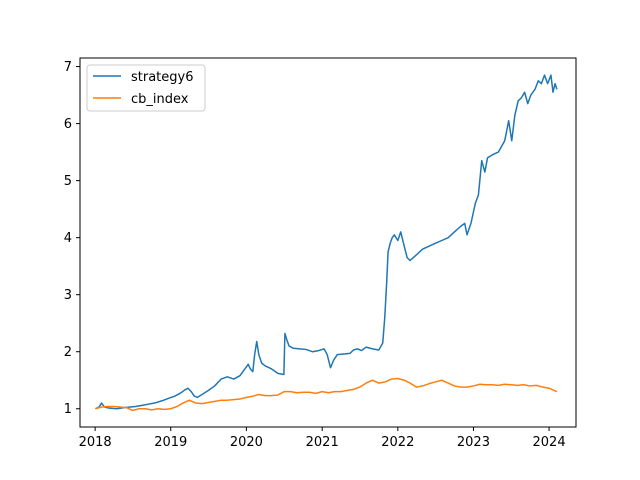  Describe the element at coordinates (68, 124) in the screenshot. I see `y-tick-label: 6` at that location.